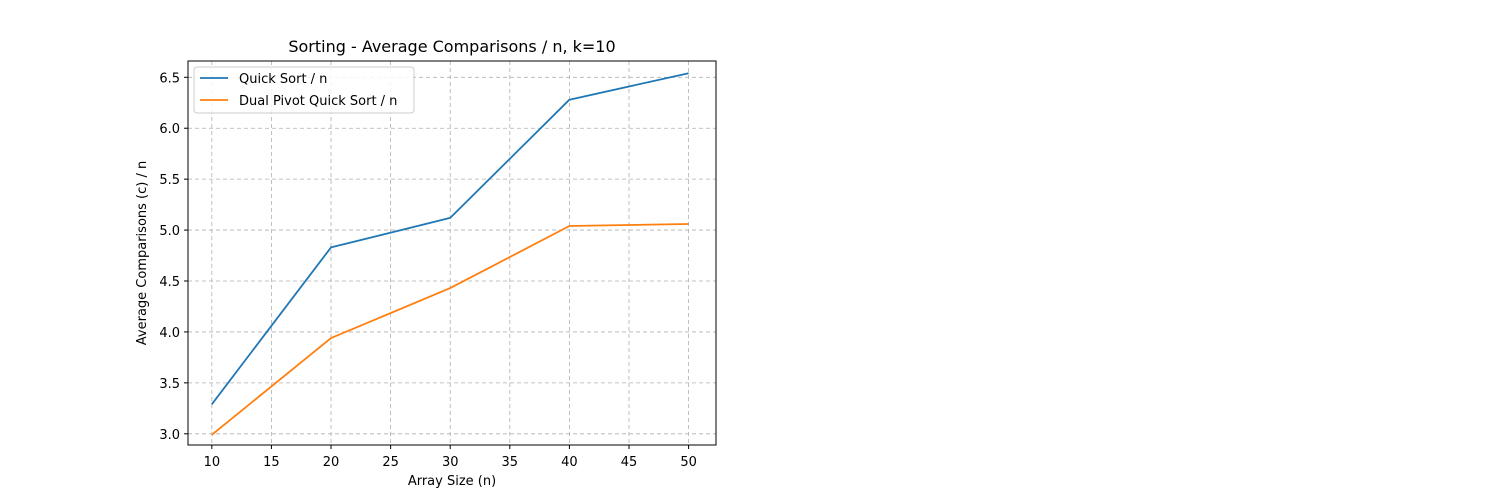 The height and width of the screenshot is (500, 1500). I want to click on x-tick-label: 20, so click(331, 462).